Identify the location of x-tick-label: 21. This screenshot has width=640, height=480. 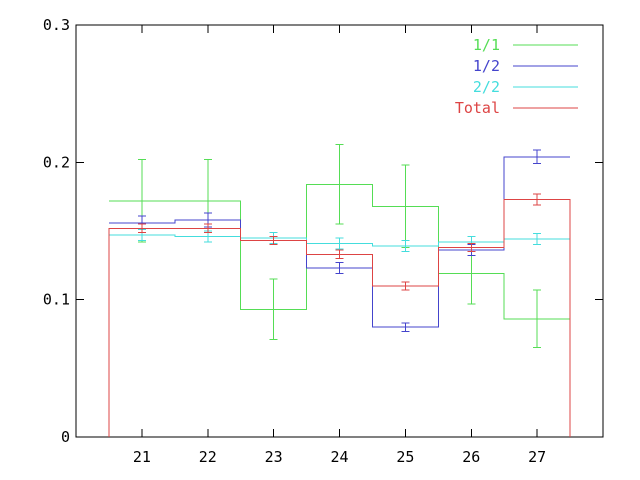
(142, 457).